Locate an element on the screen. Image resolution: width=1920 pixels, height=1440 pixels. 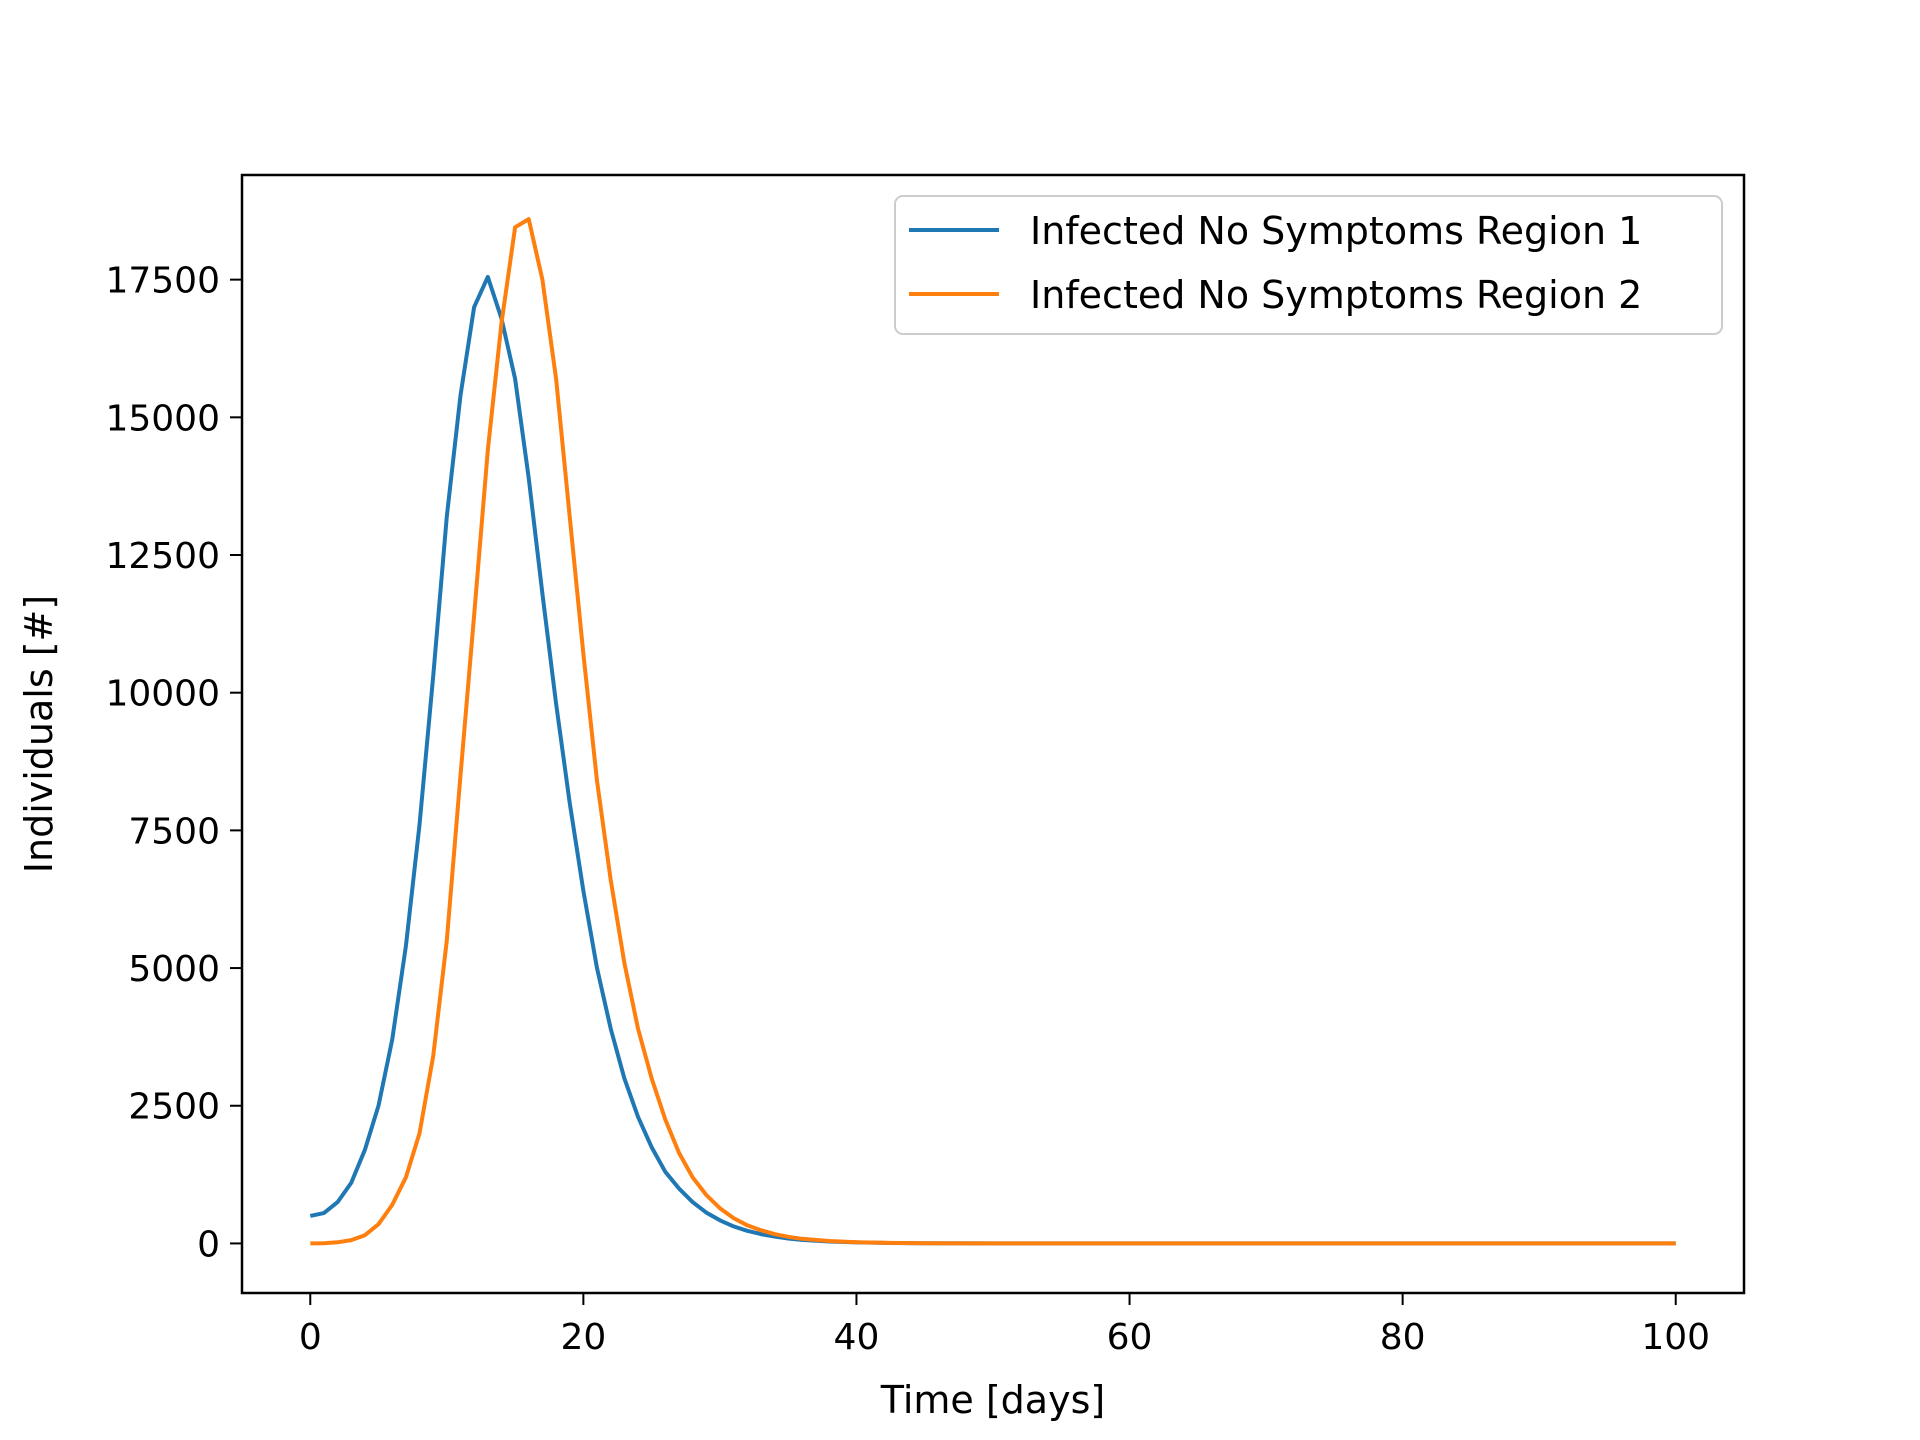
y-tick-label: 15000 is located at coordinates (162, 418).